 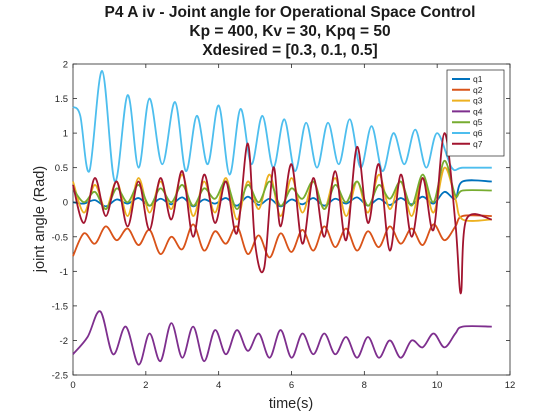 What do you see at coordinates (65, 134) in the screenshot?
I see `y-tick-label: 1` at bounding box center [65, 134].